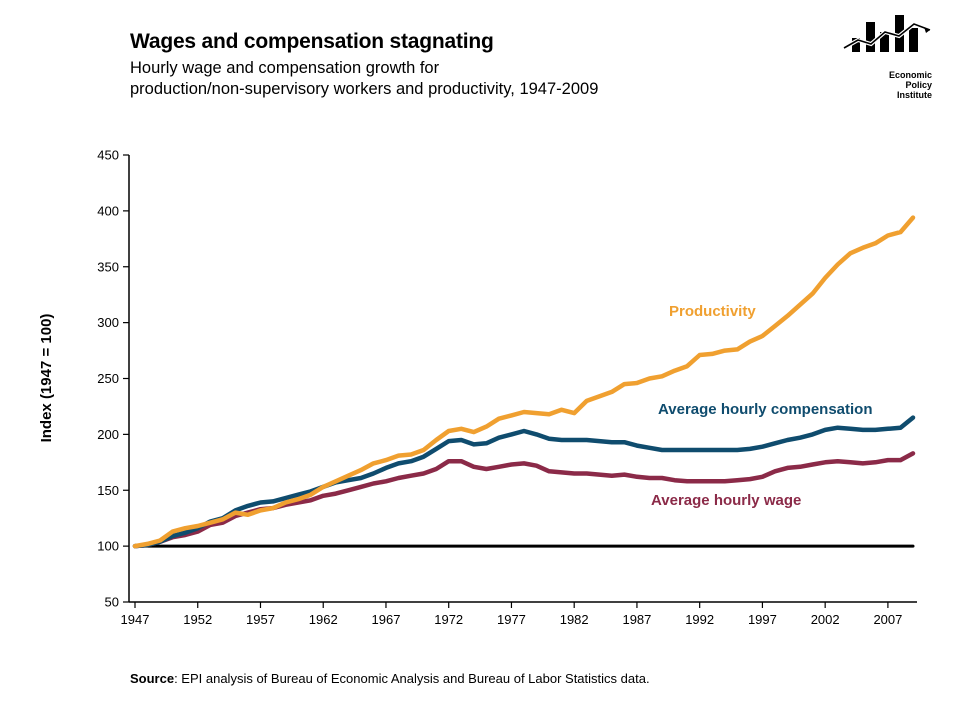 The image size is (960, 728). What do you see at coordinates (636, 619) in the screenshot?
I see `x-tick-label: 1987` at bounding box center [636, 619].